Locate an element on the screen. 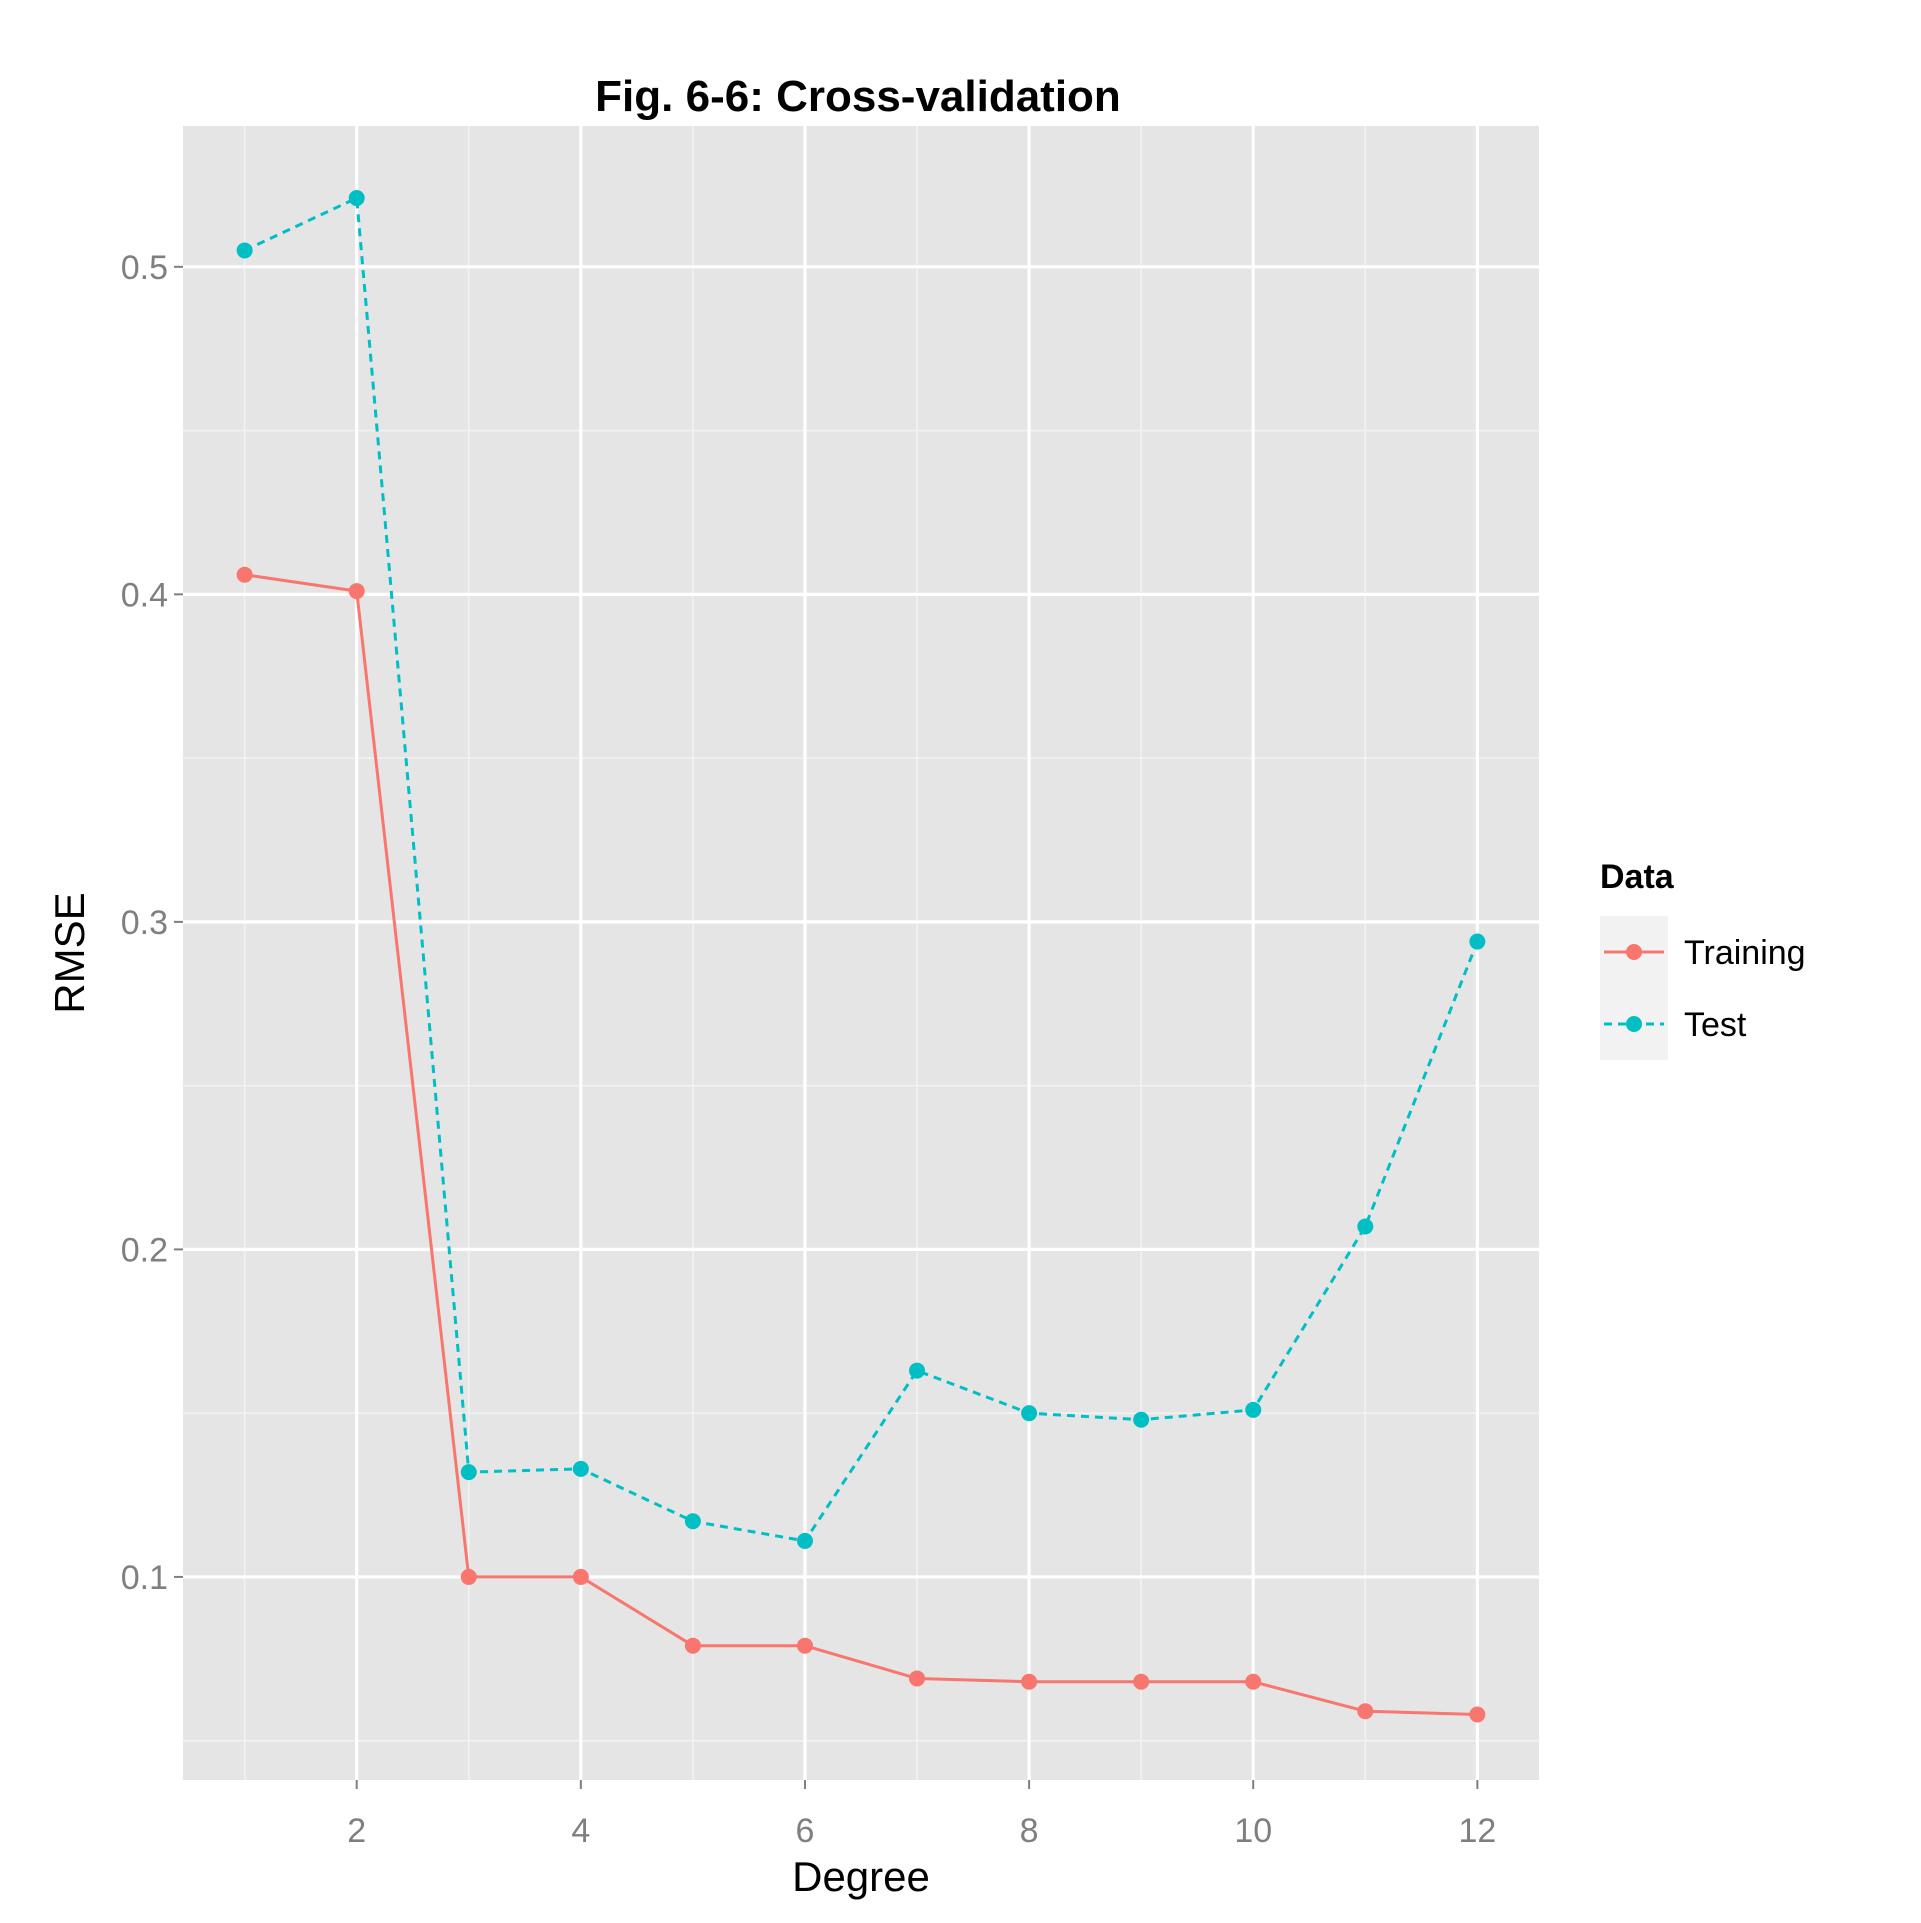 The width and height of the screenshot is (1921, 1923). legend-label-test: Test is located at coordinates (1715, 1025).